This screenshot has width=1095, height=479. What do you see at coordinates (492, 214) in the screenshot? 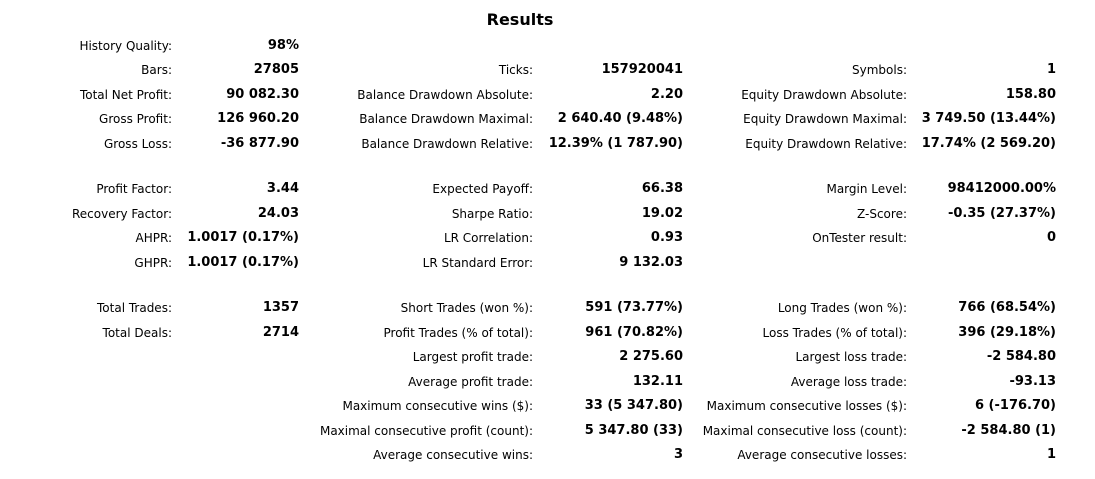
I see `sharpe-ratio-label: Sharpe Ratio:` at bounding box center [492, 214].